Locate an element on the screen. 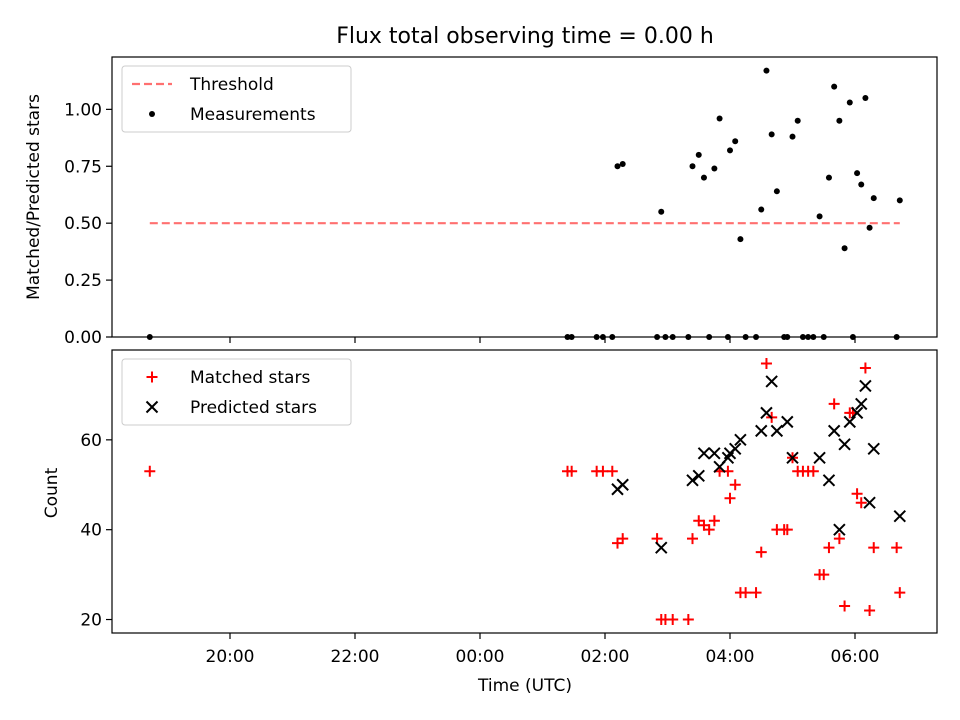  y-tick-label: 1.00 is located at coordinates (83, 110).